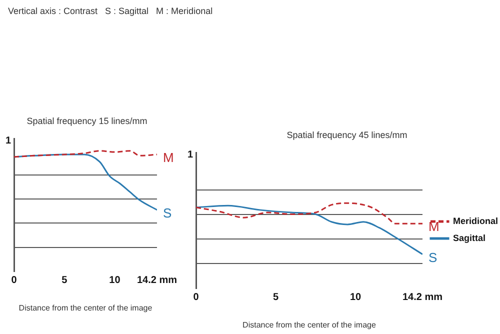  What do you see at coordinates (110, 11) in the screenshot?
I see `chart-subtitle: Vertical axis : Contrast S : Sagittal M : Meridional` at bounding box center [110, 11].